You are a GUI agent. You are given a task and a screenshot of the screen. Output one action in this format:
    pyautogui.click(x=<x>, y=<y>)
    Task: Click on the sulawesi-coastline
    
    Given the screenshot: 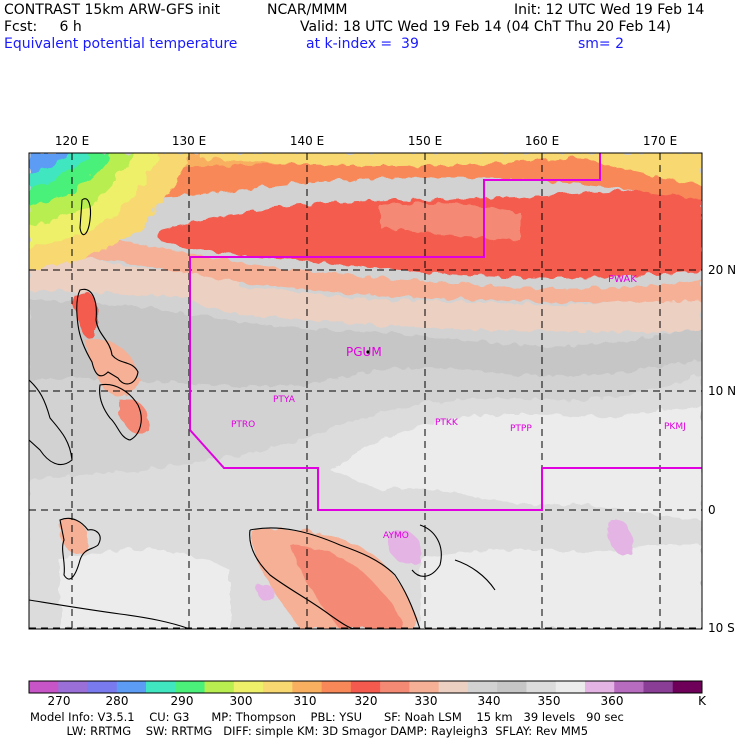 What is the action you would take?
    pyautogui.click(x=80, y=548)
    